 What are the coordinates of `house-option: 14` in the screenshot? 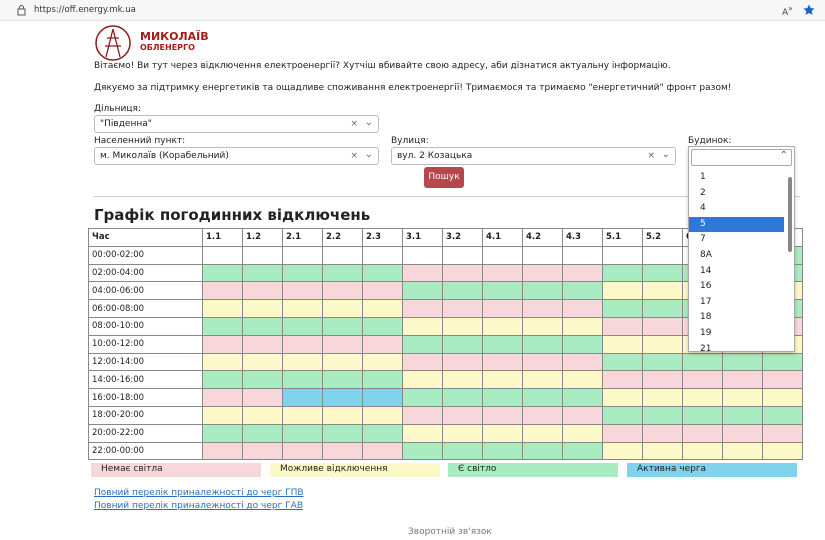 It's located at (706, 270).